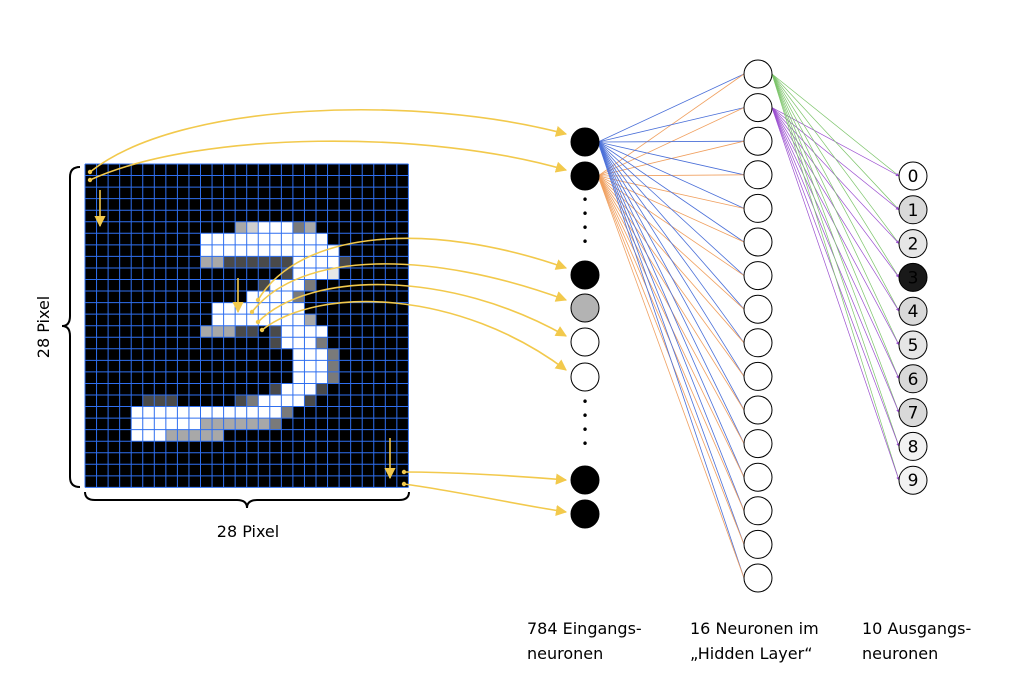  What do you see at coordinates (585, 514) in the screenshot?
I see `input-neuron` at bounding box center [585, 514].